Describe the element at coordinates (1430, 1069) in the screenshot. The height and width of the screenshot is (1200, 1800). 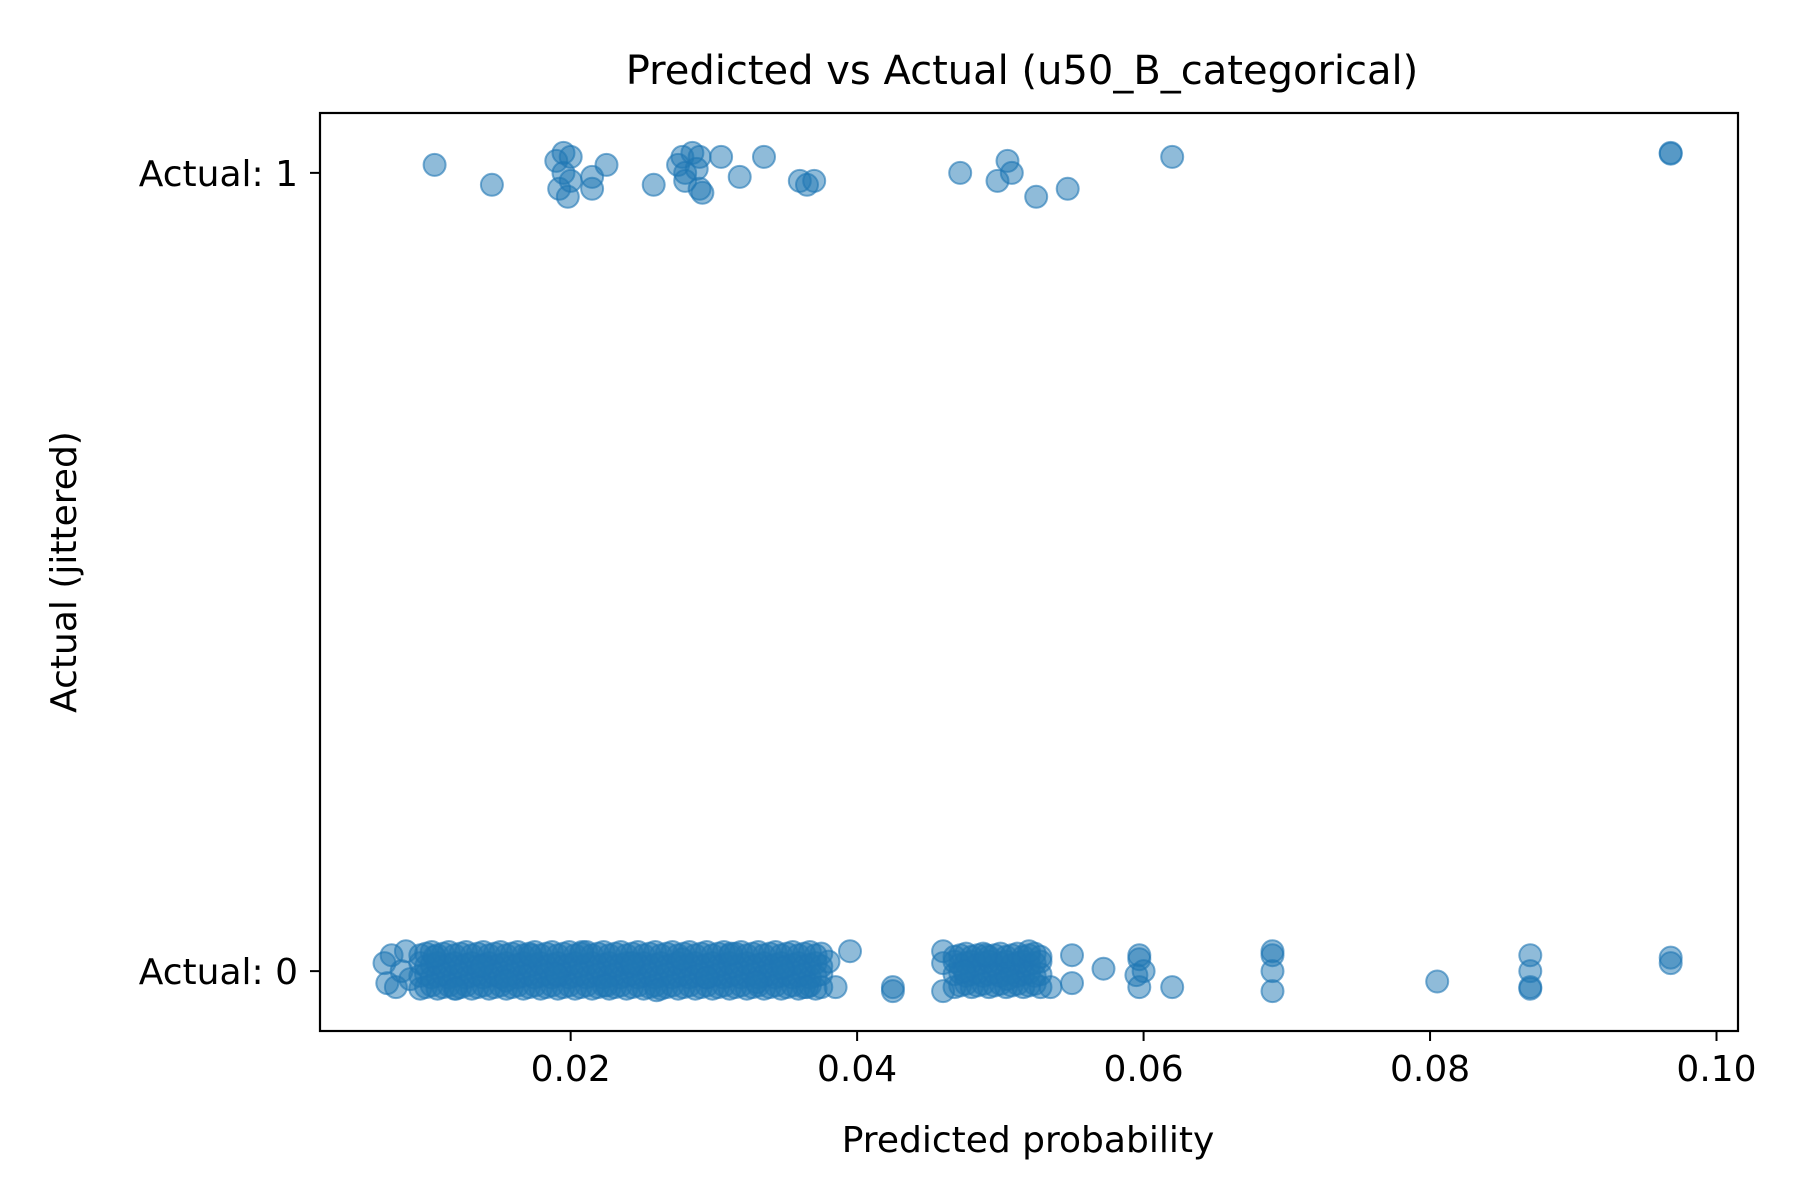
I see `x-tick-label: 0.08` at that location.